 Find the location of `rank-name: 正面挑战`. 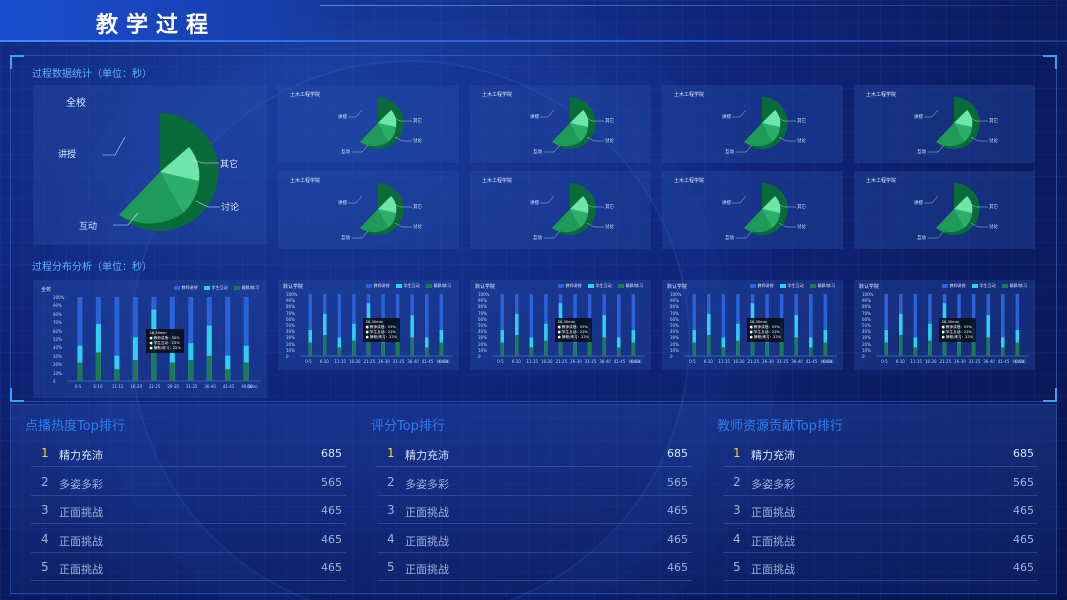

rank-name: 正面挑战 is located at coordinates (81, 541).